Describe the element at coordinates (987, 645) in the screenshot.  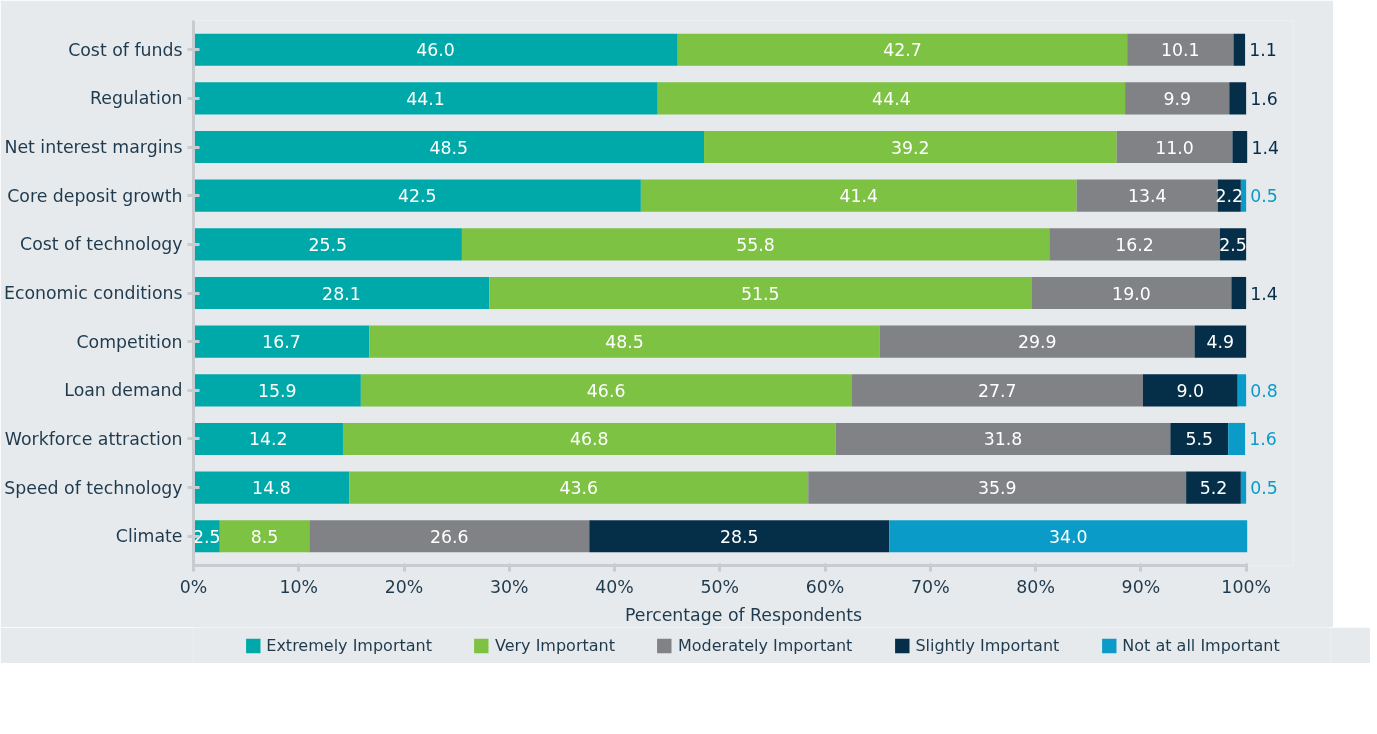
I see `legend-label: Slightly Important` at that location.